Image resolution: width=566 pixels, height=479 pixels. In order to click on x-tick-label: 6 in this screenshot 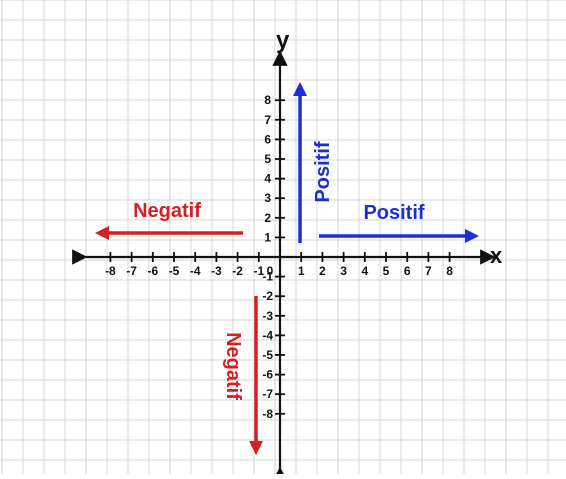, I will do `click(407, 271)`.